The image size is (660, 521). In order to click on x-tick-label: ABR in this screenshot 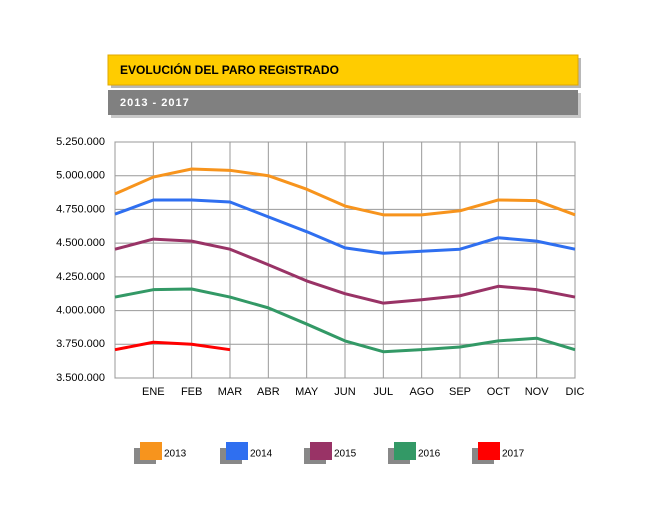, I will do `click(268, 392)`.